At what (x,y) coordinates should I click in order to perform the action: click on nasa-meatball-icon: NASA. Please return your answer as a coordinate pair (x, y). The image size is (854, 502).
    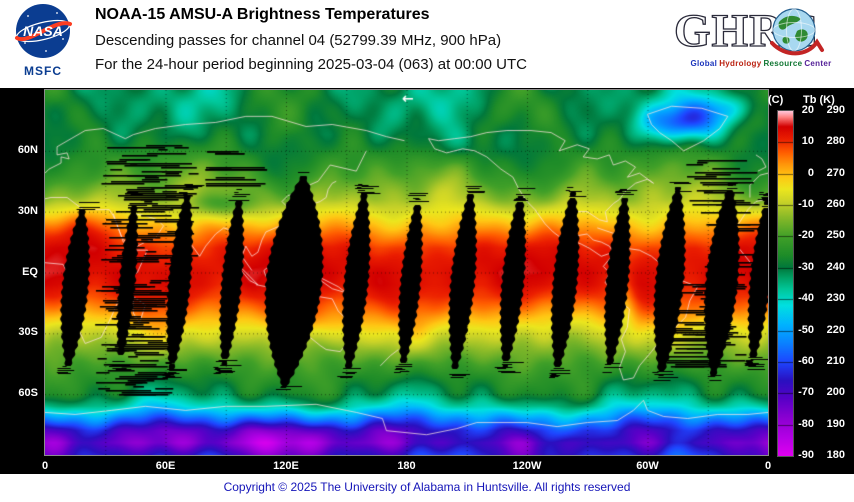
    Looking at the image, I should click on (43, 31).